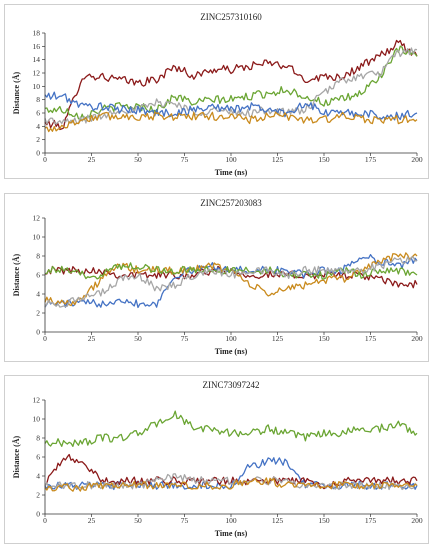 This screenshot has height=550, width=436. Describe the element at coordinates (37, 59) in the screenshot. I see `y-tick-label: 14` at that location.